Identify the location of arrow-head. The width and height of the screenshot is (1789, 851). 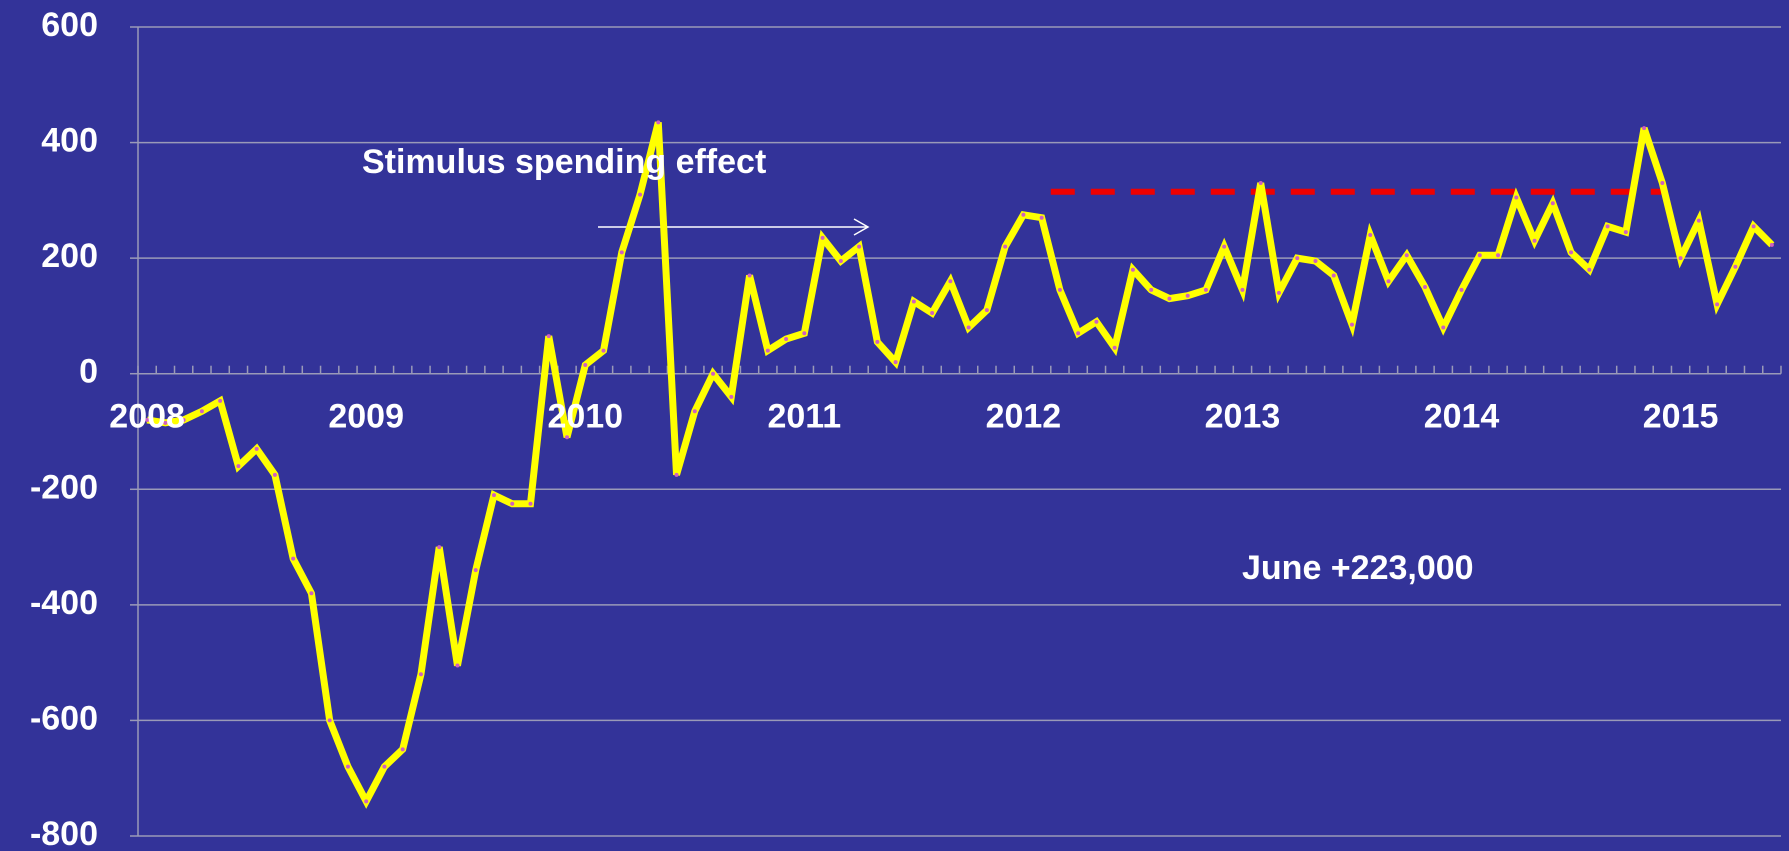
(861, 227).